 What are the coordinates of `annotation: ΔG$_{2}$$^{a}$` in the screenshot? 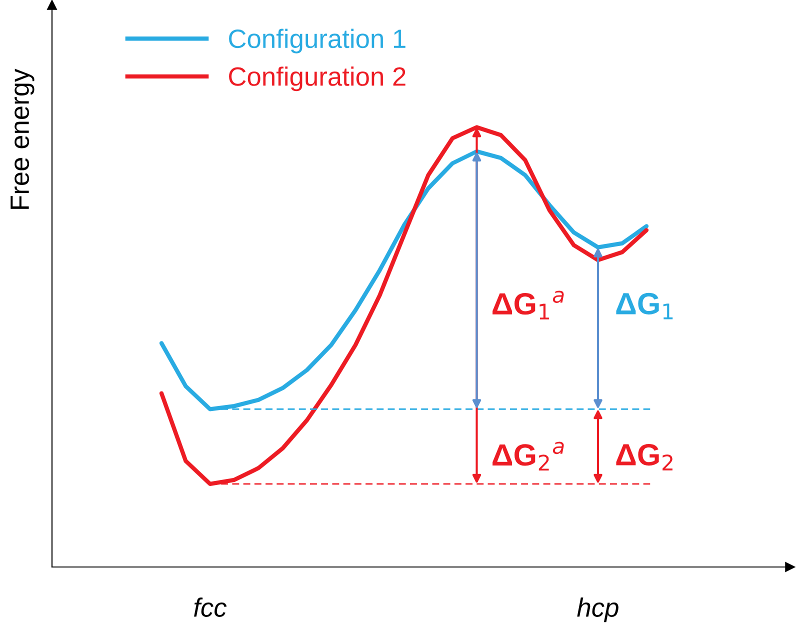 It's located at (528, 456).